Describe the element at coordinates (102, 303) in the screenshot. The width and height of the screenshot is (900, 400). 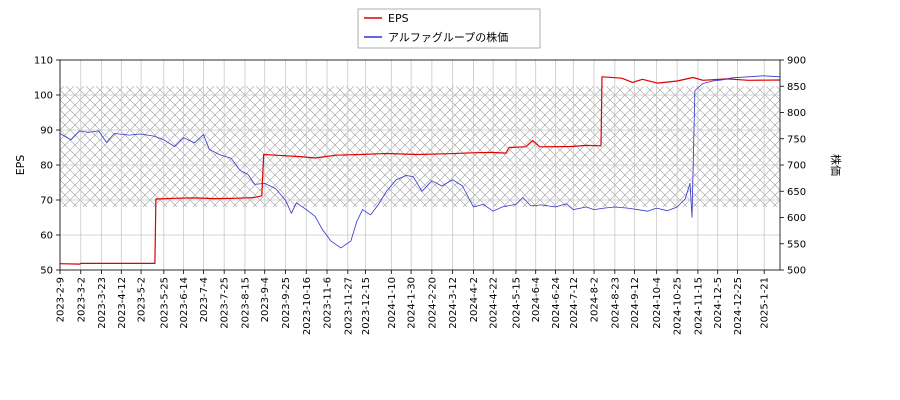
I see `x-tick-label: 2023-3-23` at that location.